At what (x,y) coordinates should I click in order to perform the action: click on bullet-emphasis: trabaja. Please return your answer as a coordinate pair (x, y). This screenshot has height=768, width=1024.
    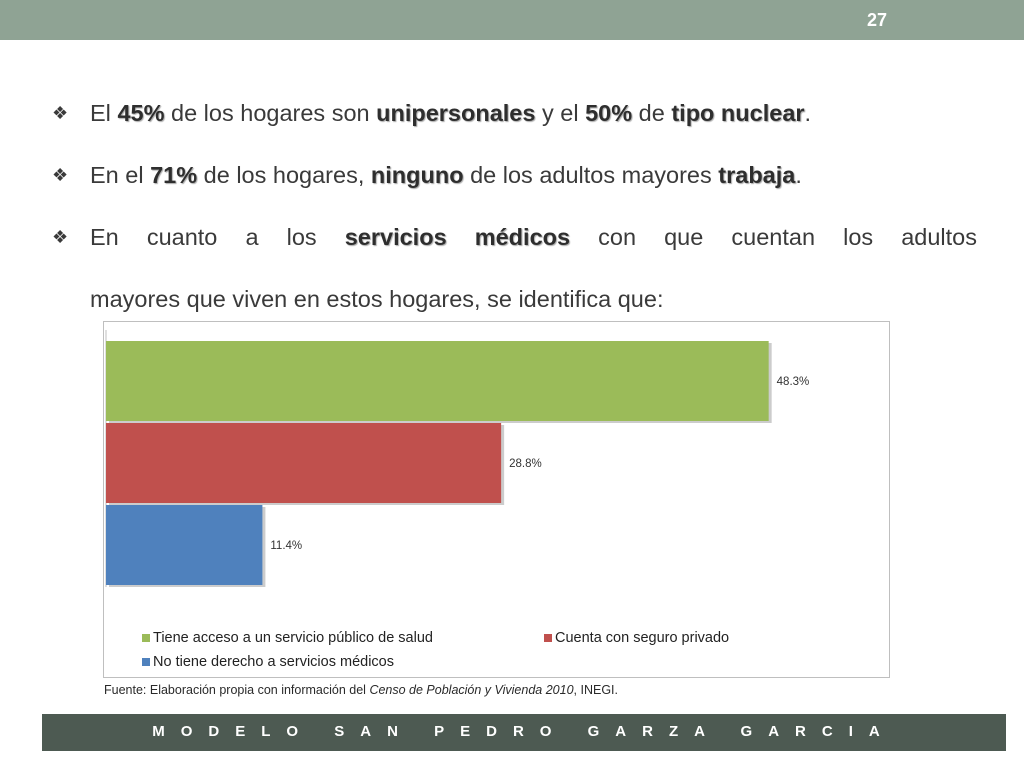
    Looking at the image, I should click on (757, 175).